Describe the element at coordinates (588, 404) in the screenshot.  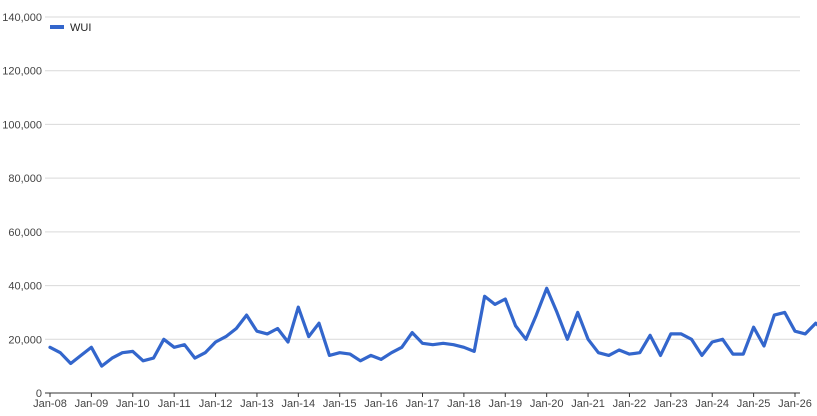
I see `x-tick-label: Jan-21` at that location.